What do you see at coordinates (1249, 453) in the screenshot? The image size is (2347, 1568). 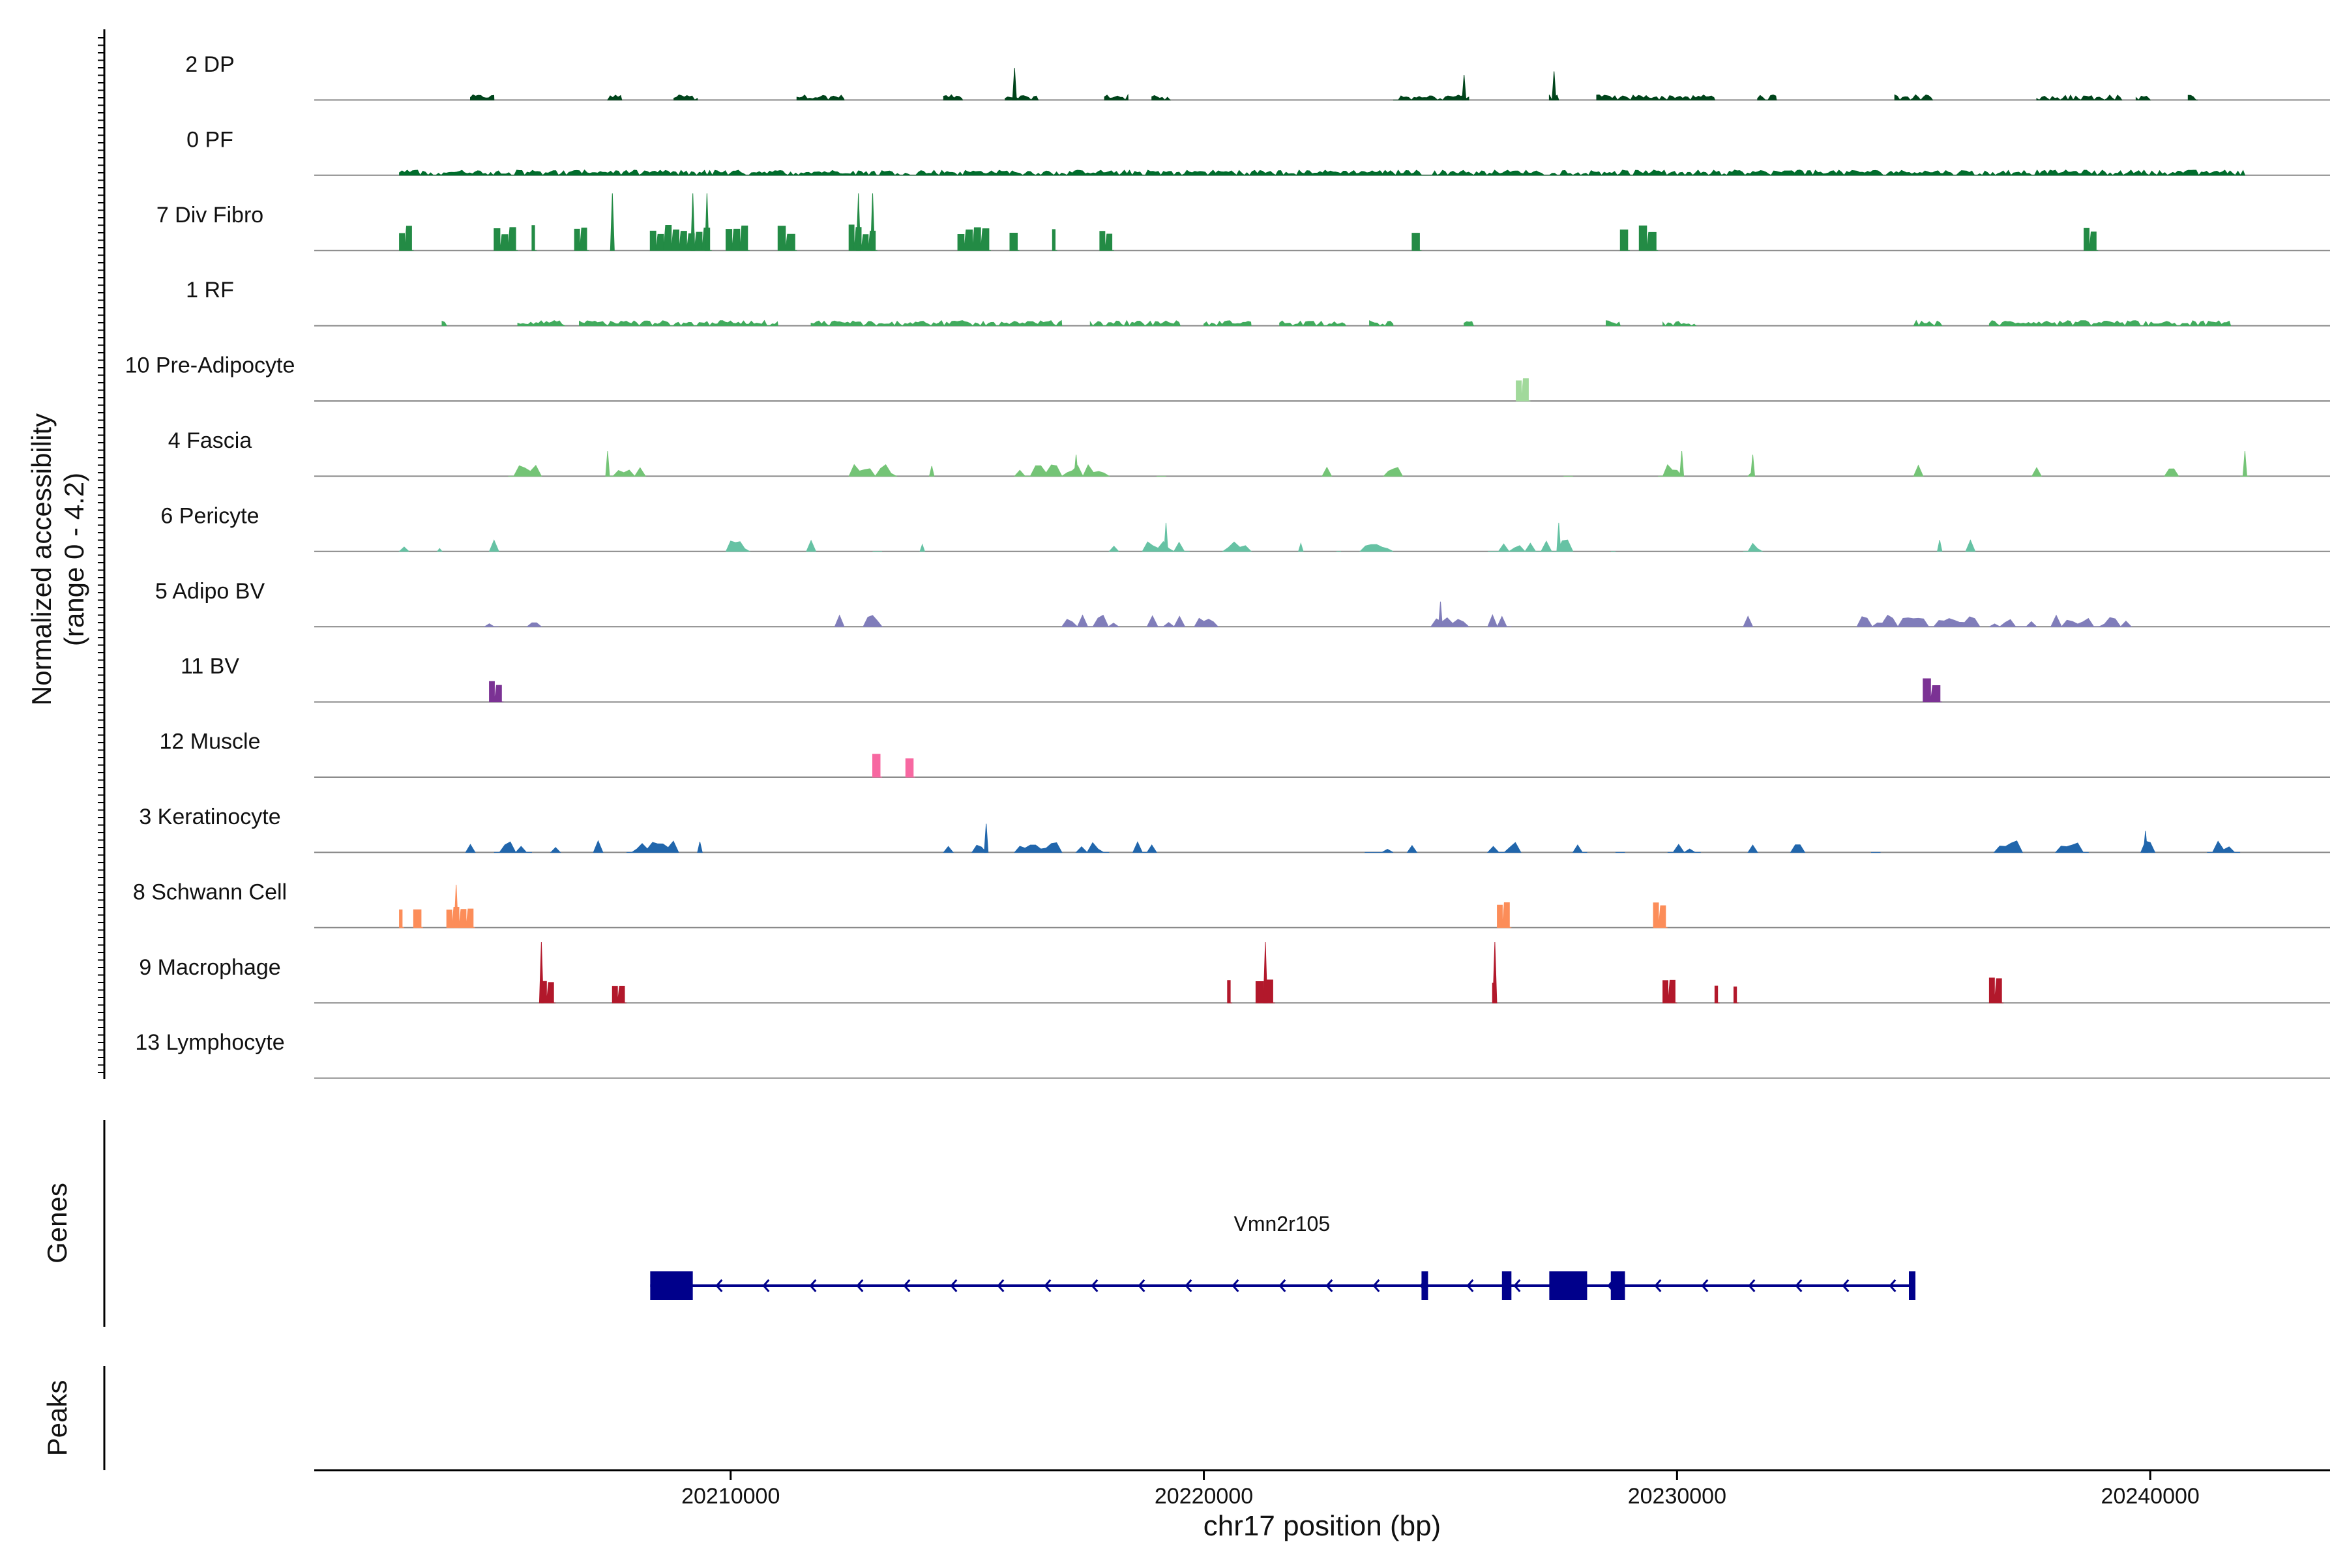 I see `track-6: 4 Fascia` at bounding box center [1249, 453].